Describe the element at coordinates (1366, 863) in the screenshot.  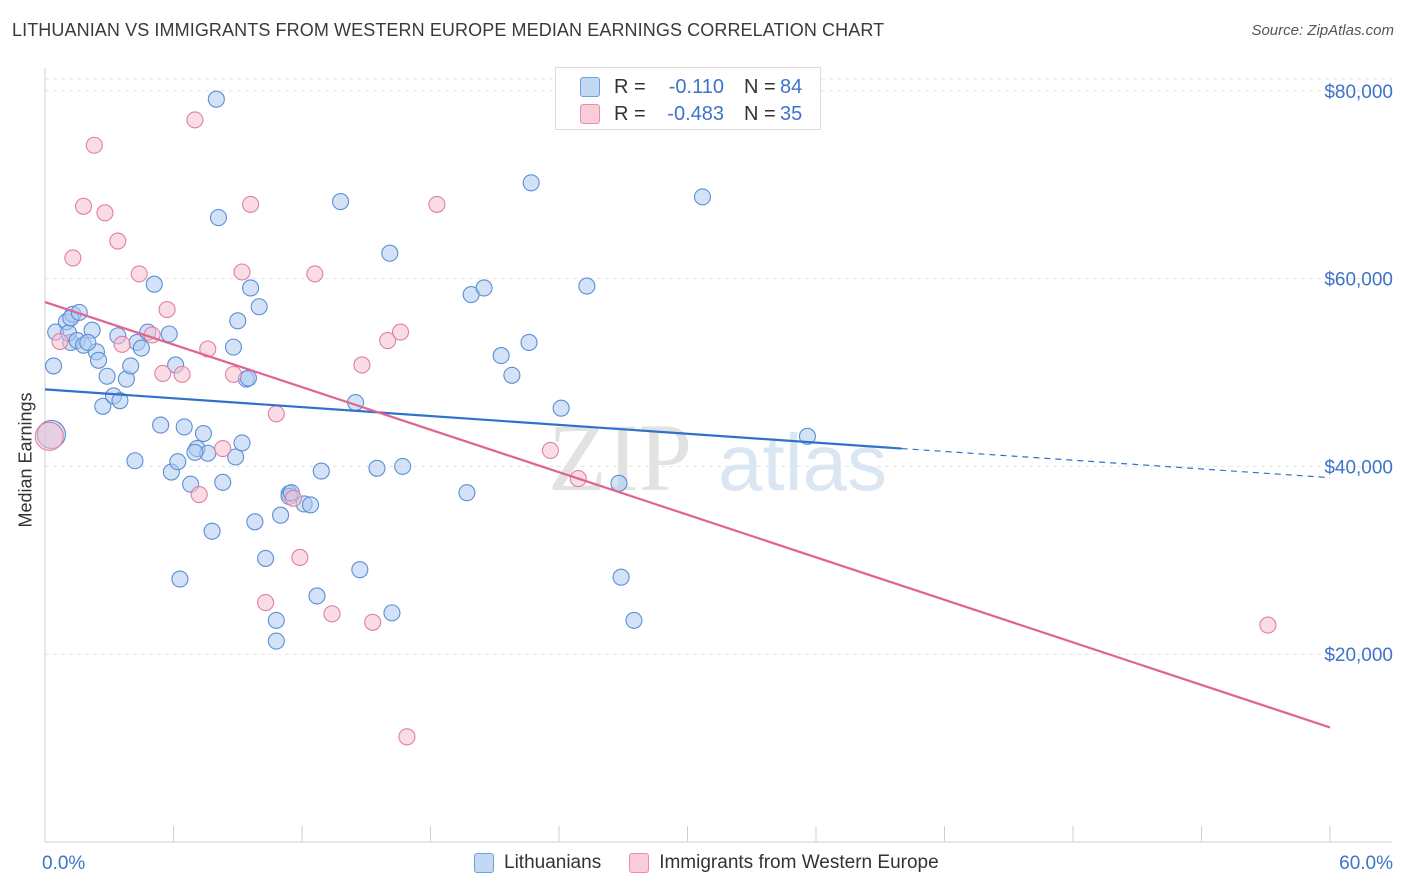
I see `x-tick-label: 60.0%` at that location.